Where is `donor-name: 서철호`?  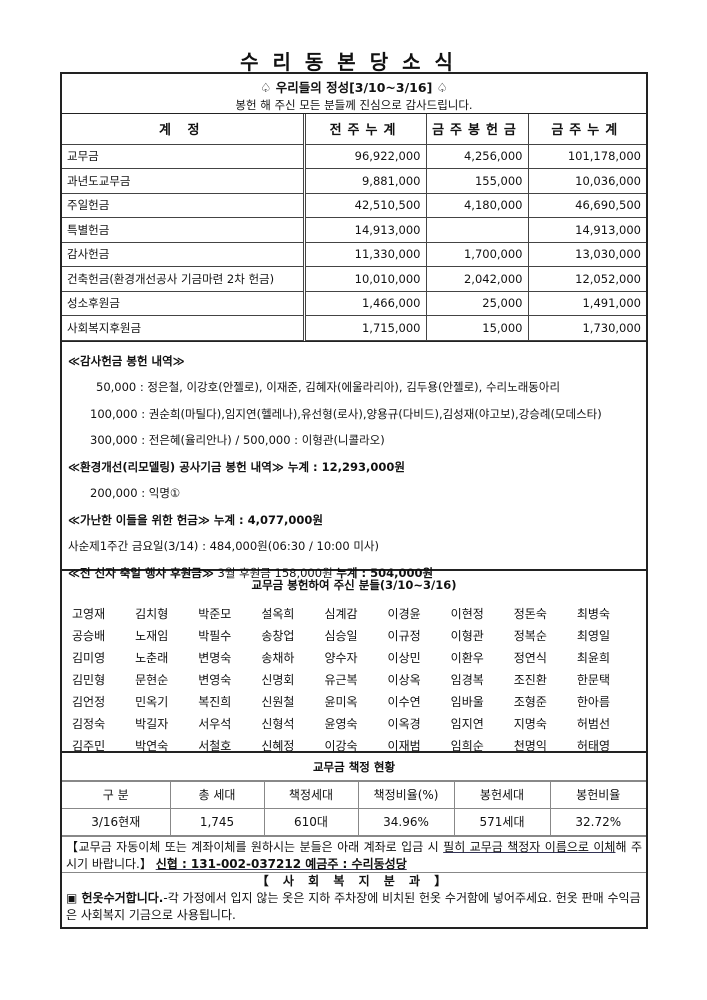
donor-name: 서철호 is located at coordinates (215, 745).